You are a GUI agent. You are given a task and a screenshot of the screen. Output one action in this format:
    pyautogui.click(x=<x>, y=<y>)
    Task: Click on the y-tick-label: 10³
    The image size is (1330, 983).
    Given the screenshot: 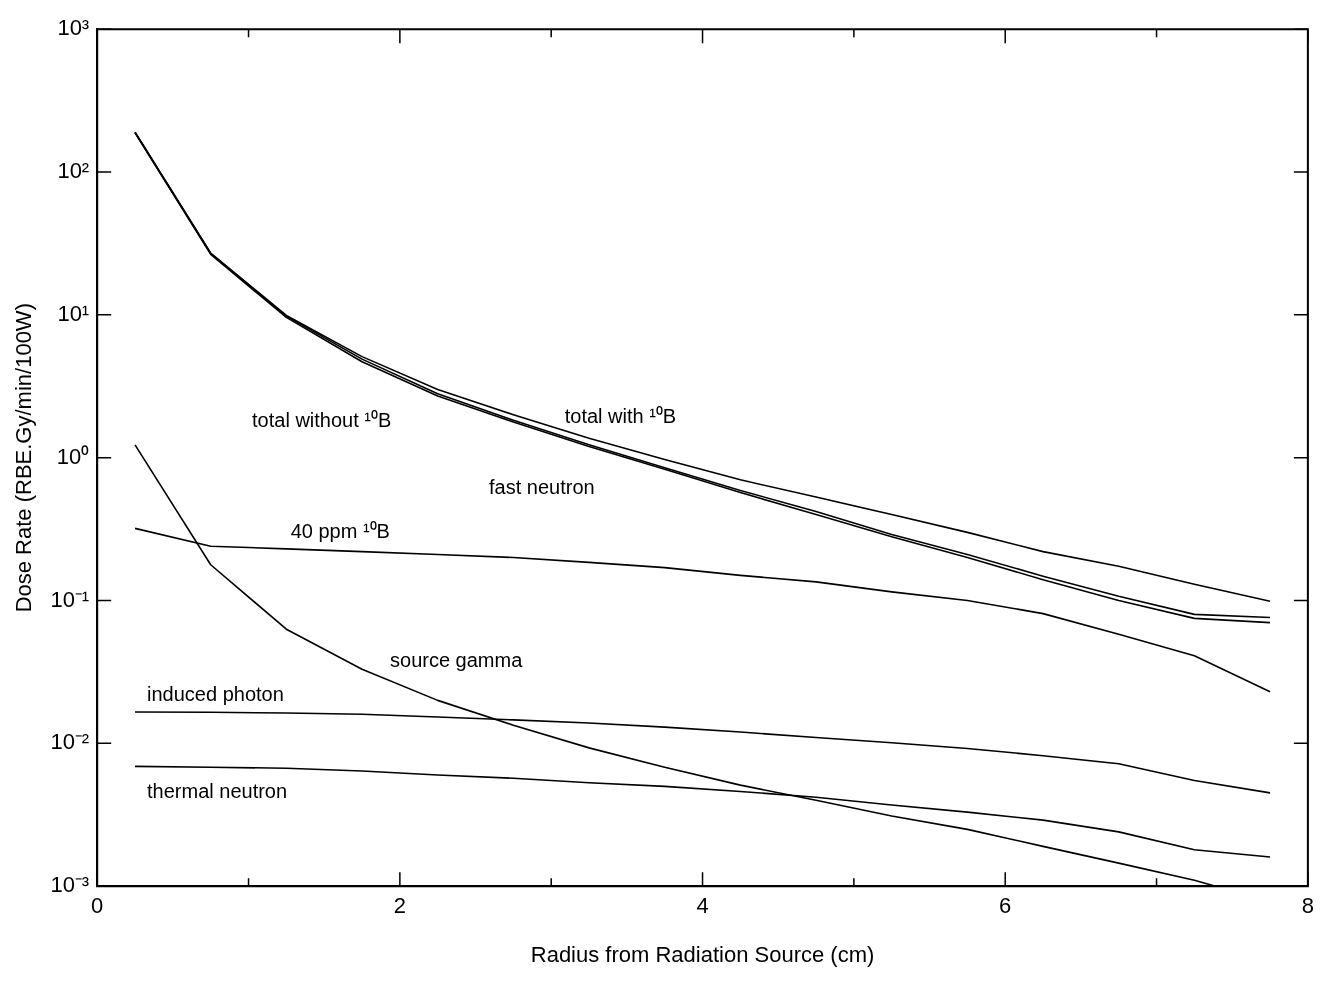 What is the action you would take?
    pyautogui.click(x=73, y=28)
    